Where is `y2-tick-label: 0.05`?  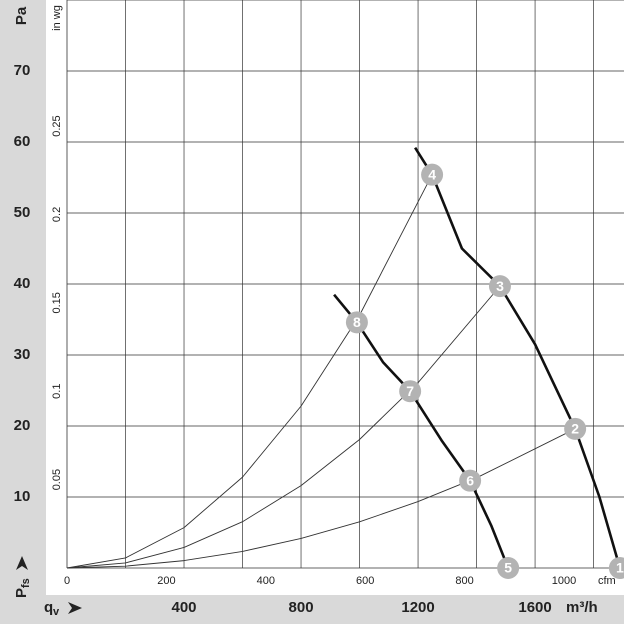 y2-tick-label: 0.05 is located at coordinates (57, 479).